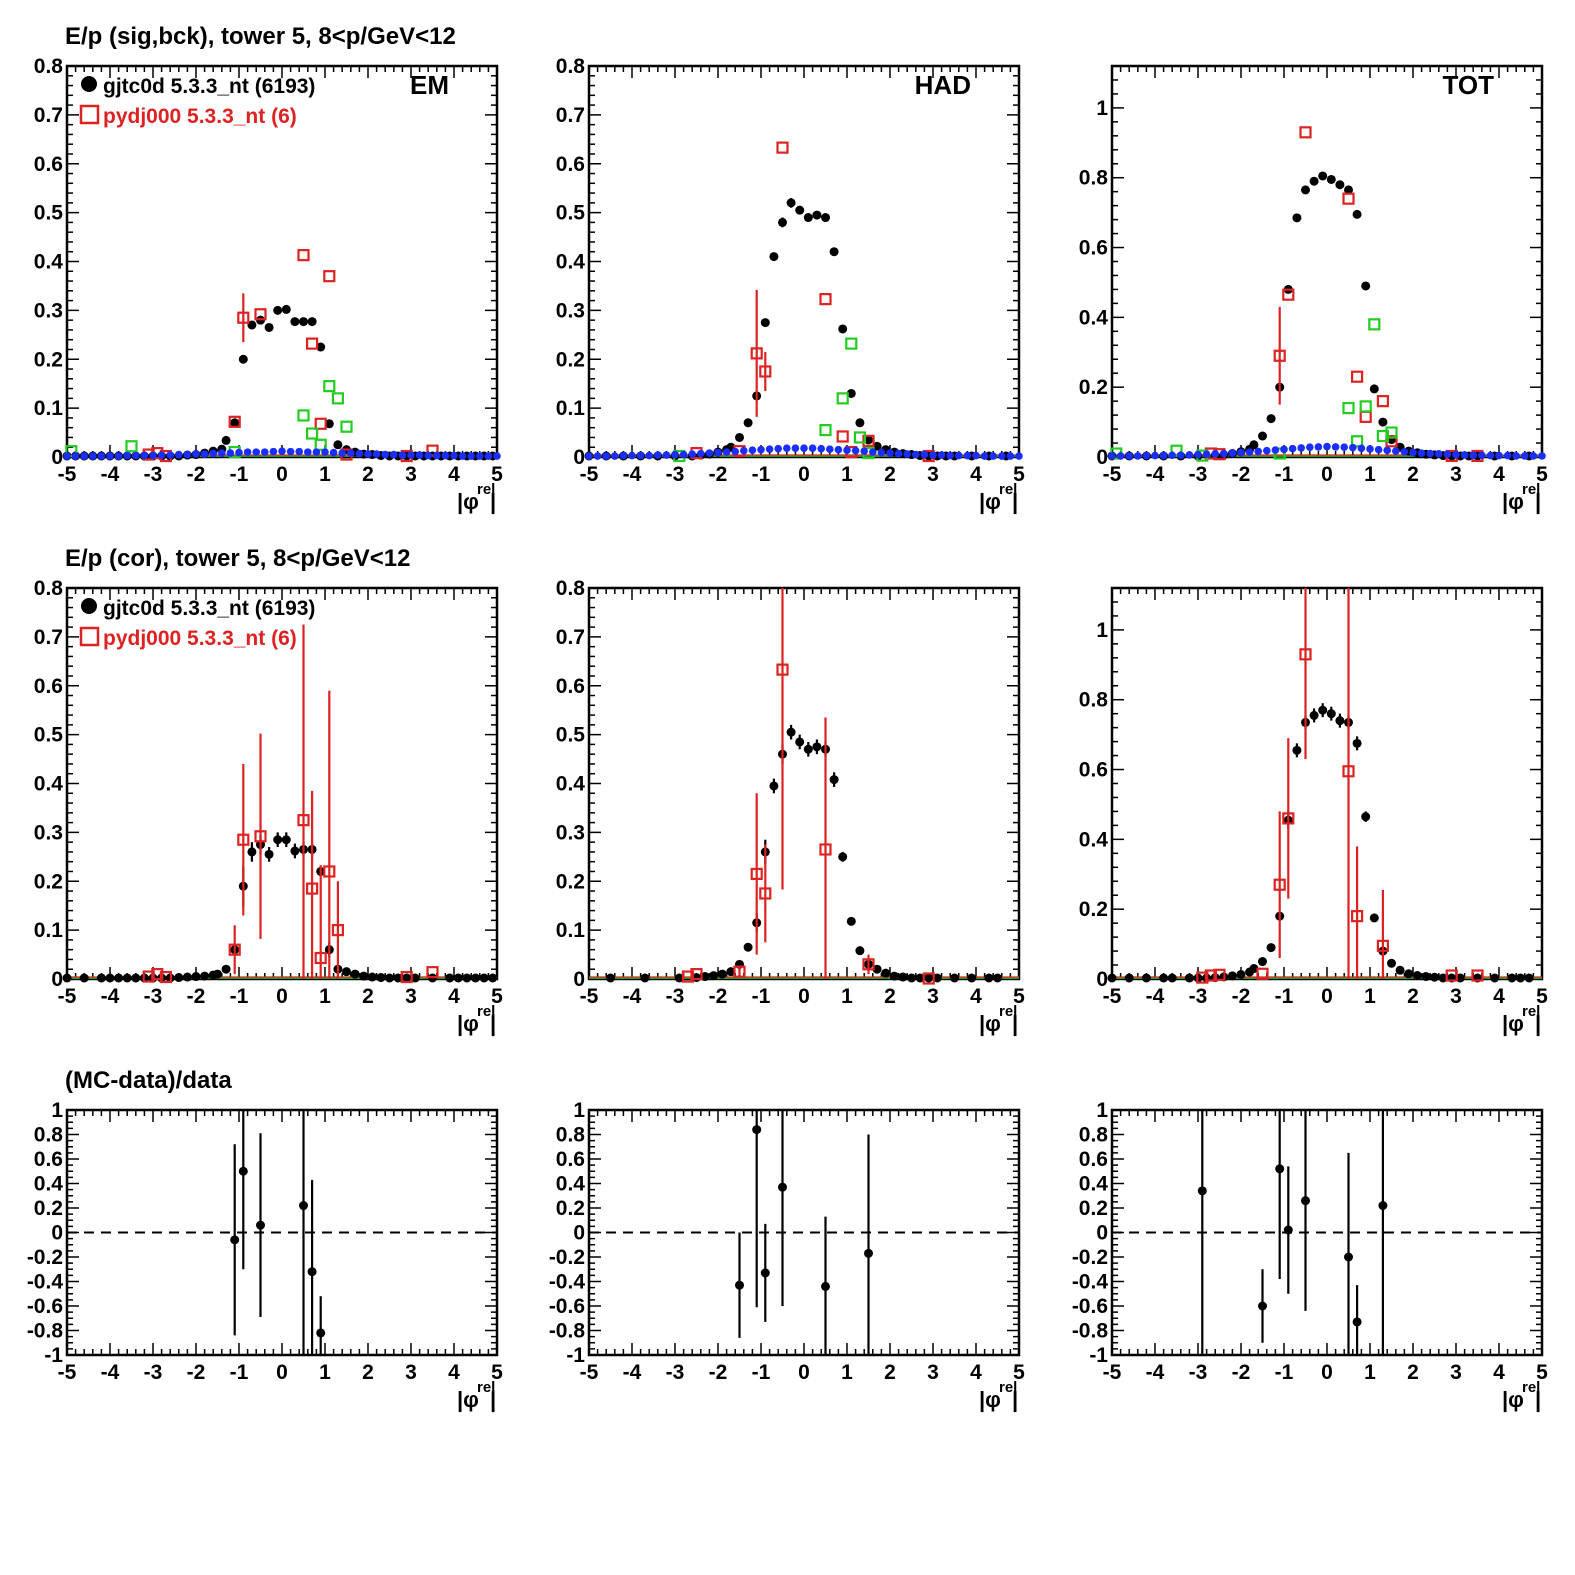 The height and width of the screenshot is (1575, 1575). Describe the element at coordinates (990, 501) in the screenshot. I see `x-axis-label: |φ` at that location.